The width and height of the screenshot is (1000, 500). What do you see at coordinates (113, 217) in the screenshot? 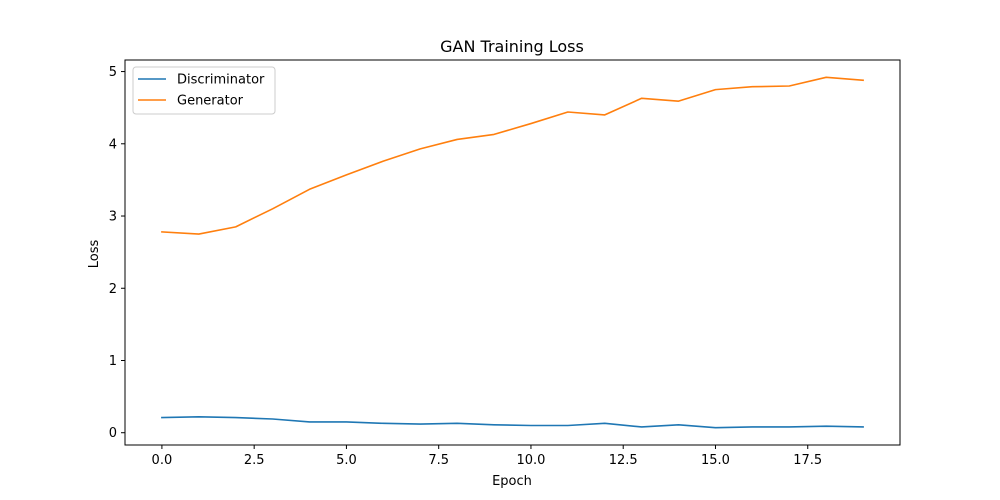
I see `y-tick-label: 3` at bounding box center [113, 217].